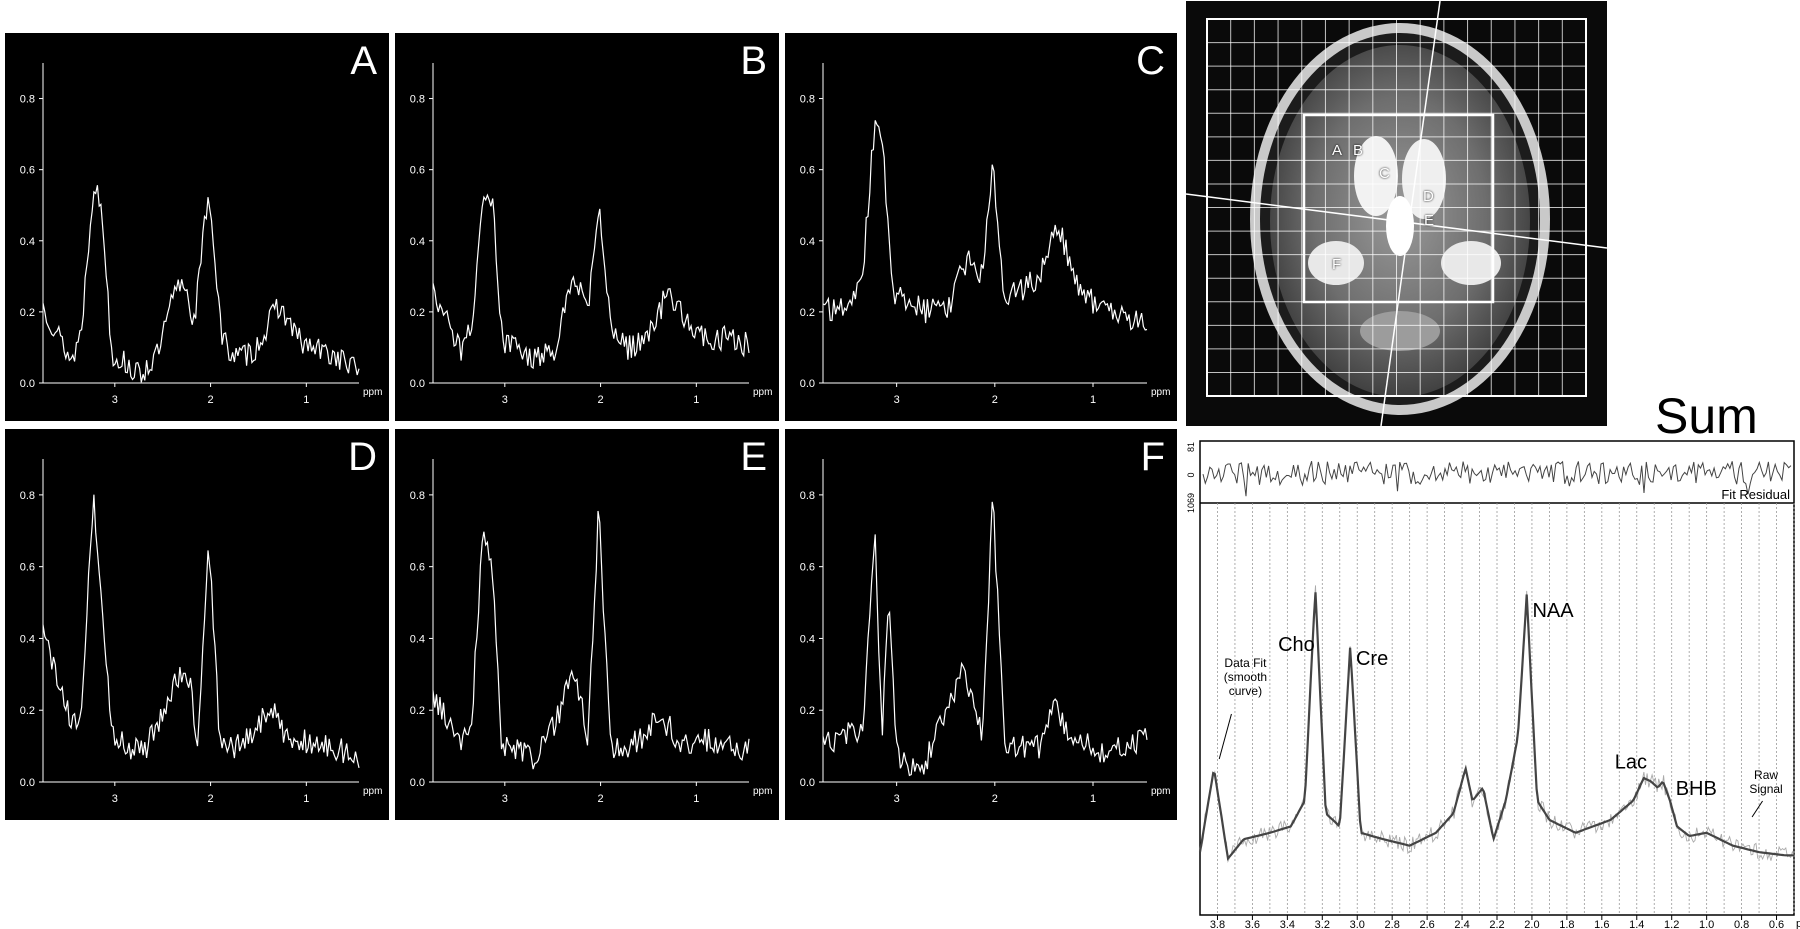 The image size is (1800, 929). I want to click on spectrum-panel-a: 0.0 0.2 0.4 0.6 0.8 3 2 1 ppm A, so click(197, 227).